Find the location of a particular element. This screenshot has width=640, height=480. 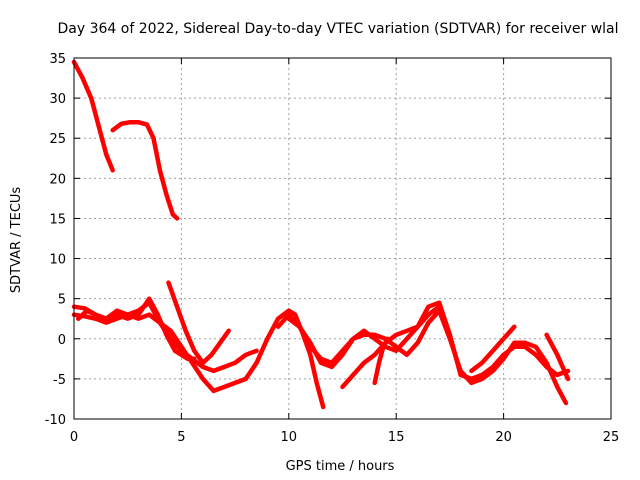

y-tick-label: 15 is located at coordinates (57, 219).